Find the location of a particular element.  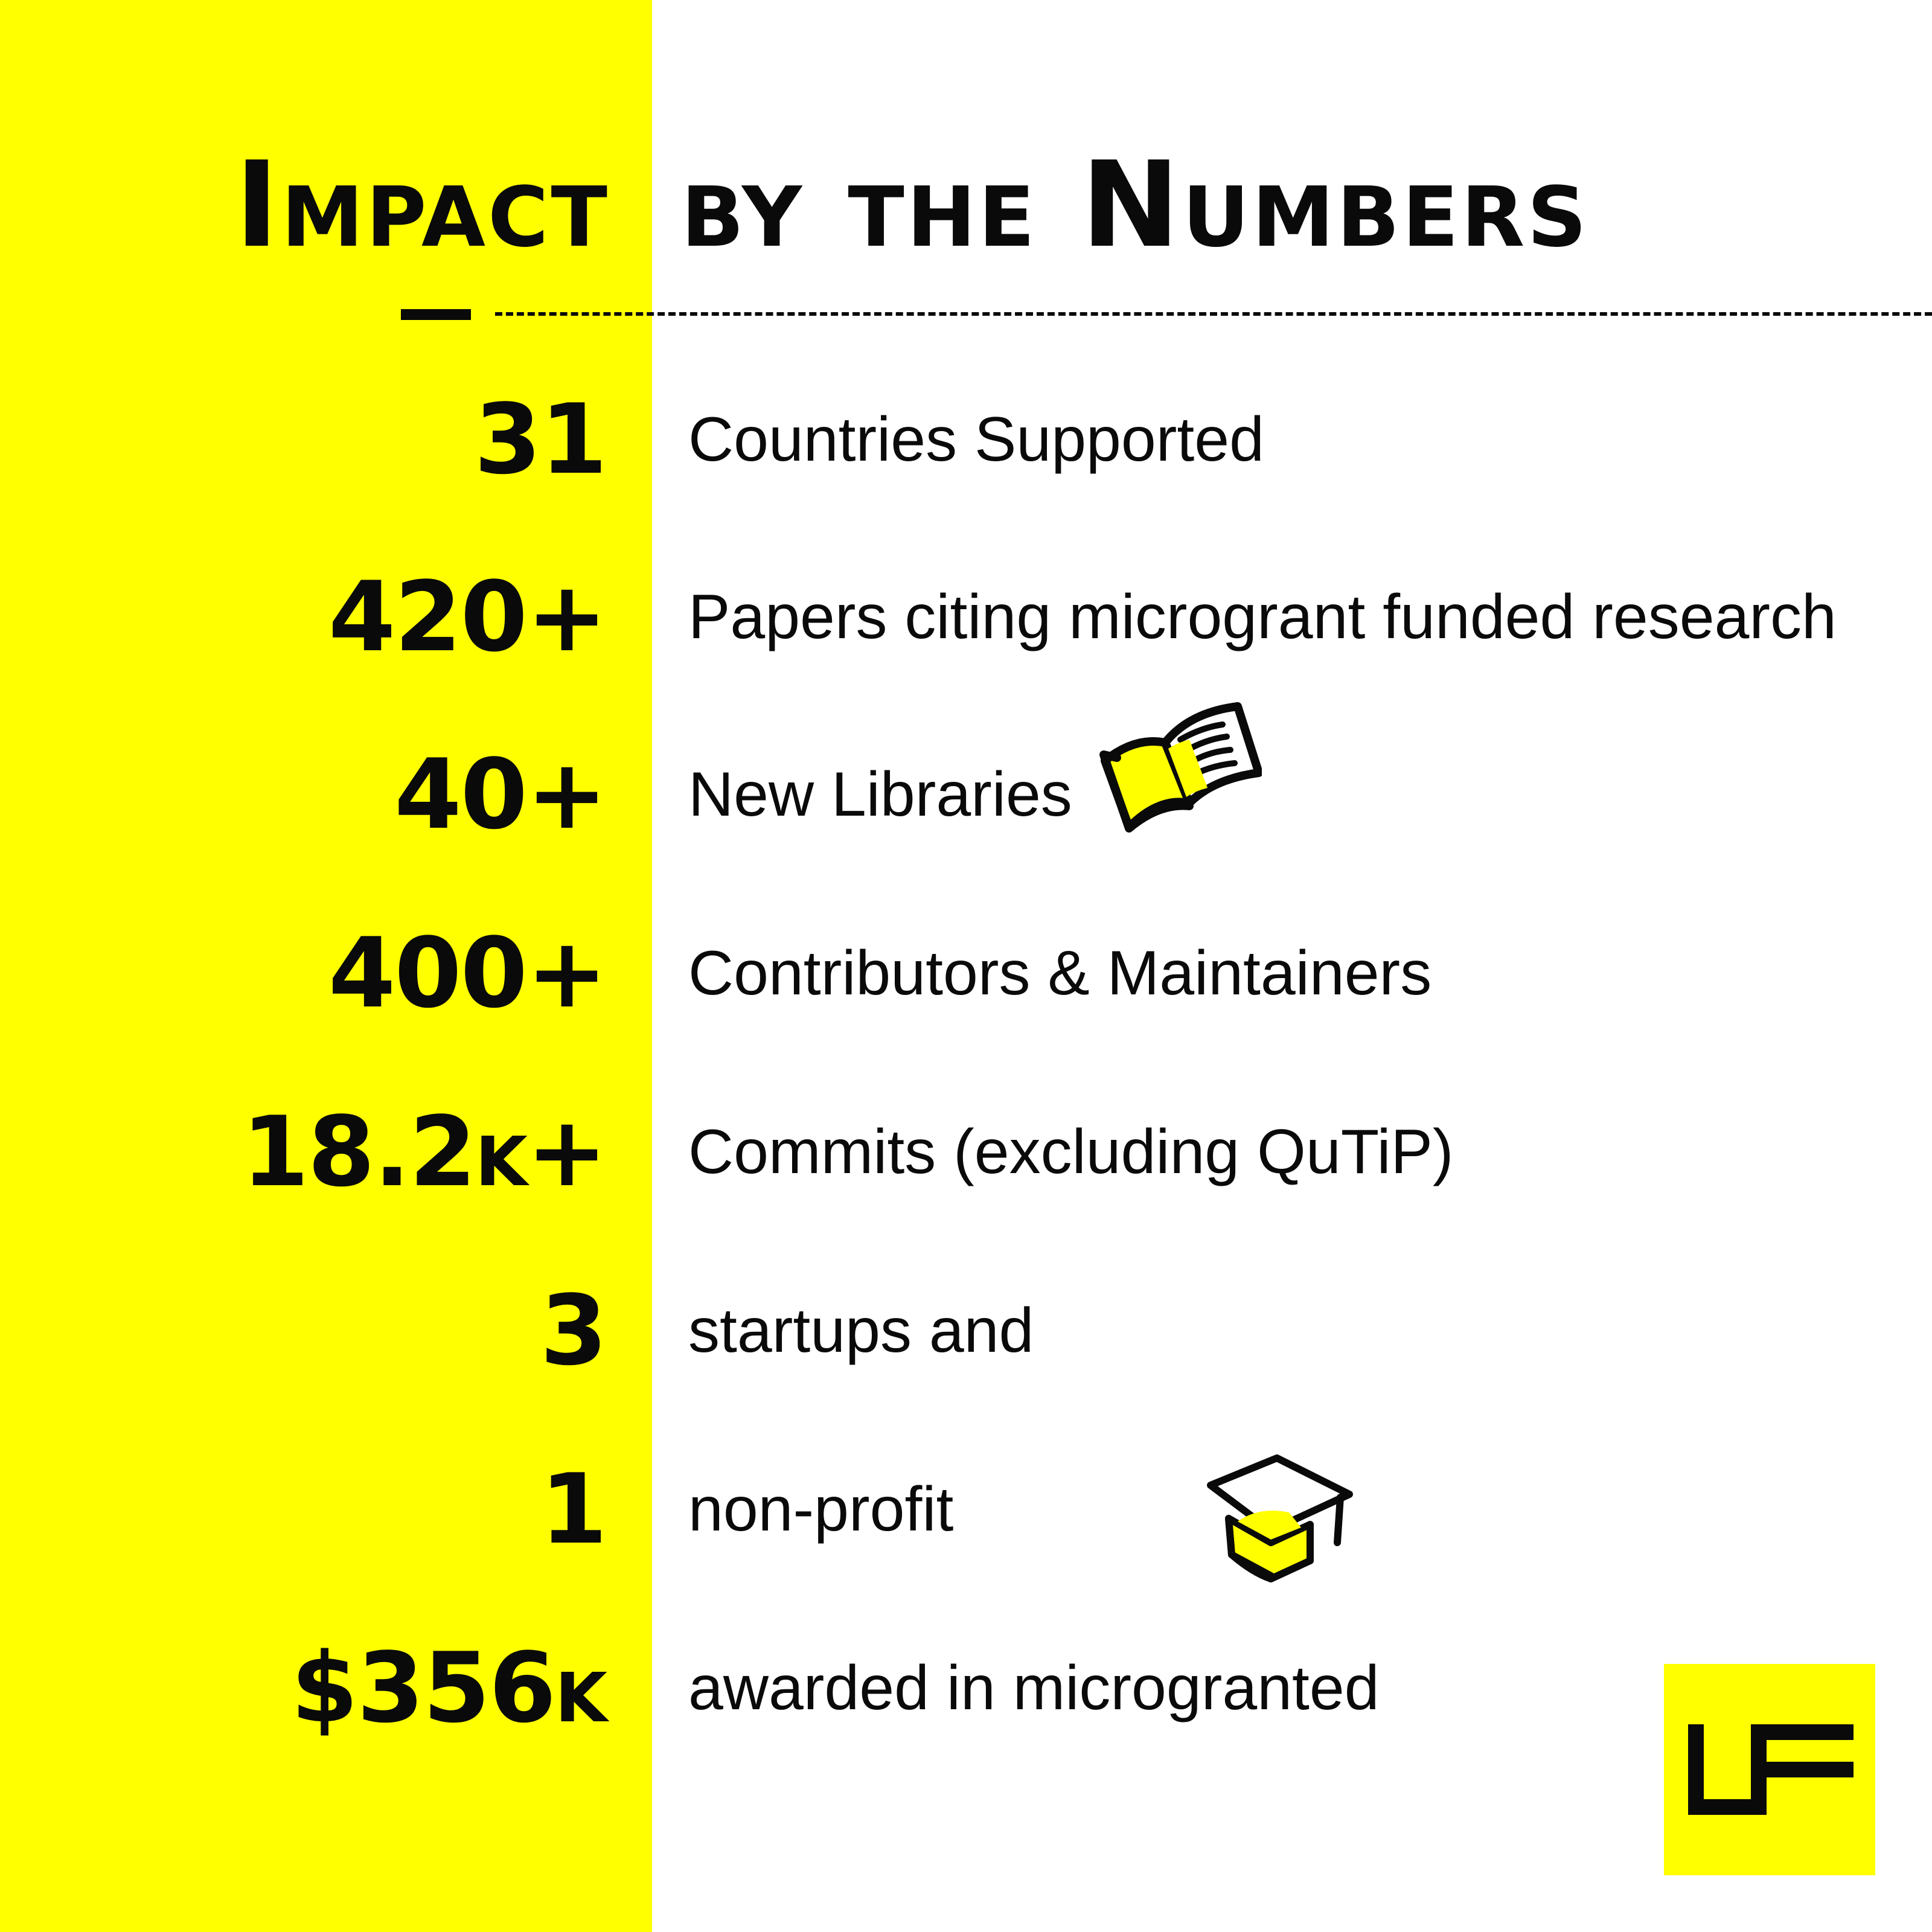

page-title: Impact by the Numbers is located at coordinates (966, 206).